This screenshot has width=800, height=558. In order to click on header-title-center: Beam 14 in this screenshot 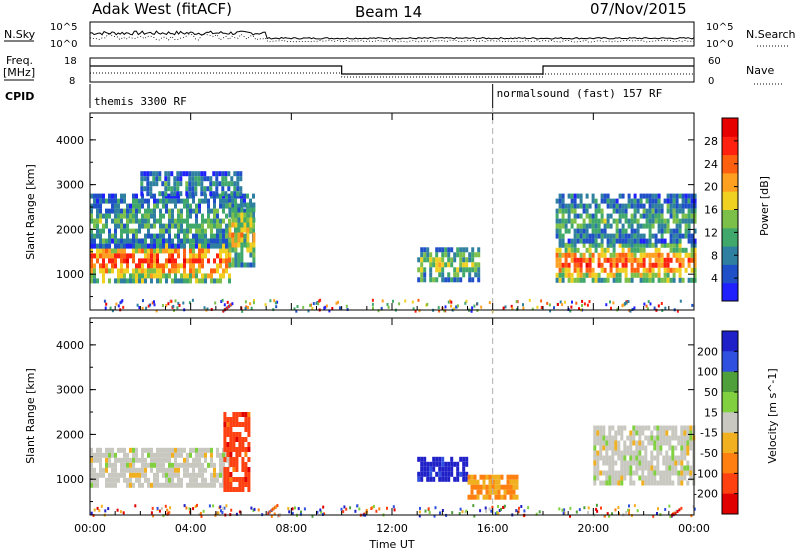, I will do `click(388, 12)`.